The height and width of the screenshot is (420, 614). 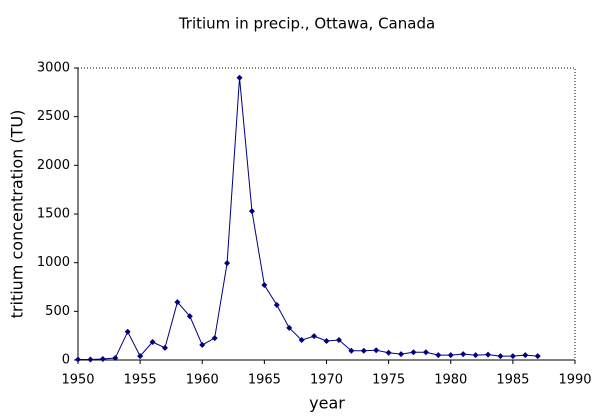 What do you see at coordinates (53, 214) in the screenshot?
I see `y-tick-label: 1500` at bounding box center [53, 214].